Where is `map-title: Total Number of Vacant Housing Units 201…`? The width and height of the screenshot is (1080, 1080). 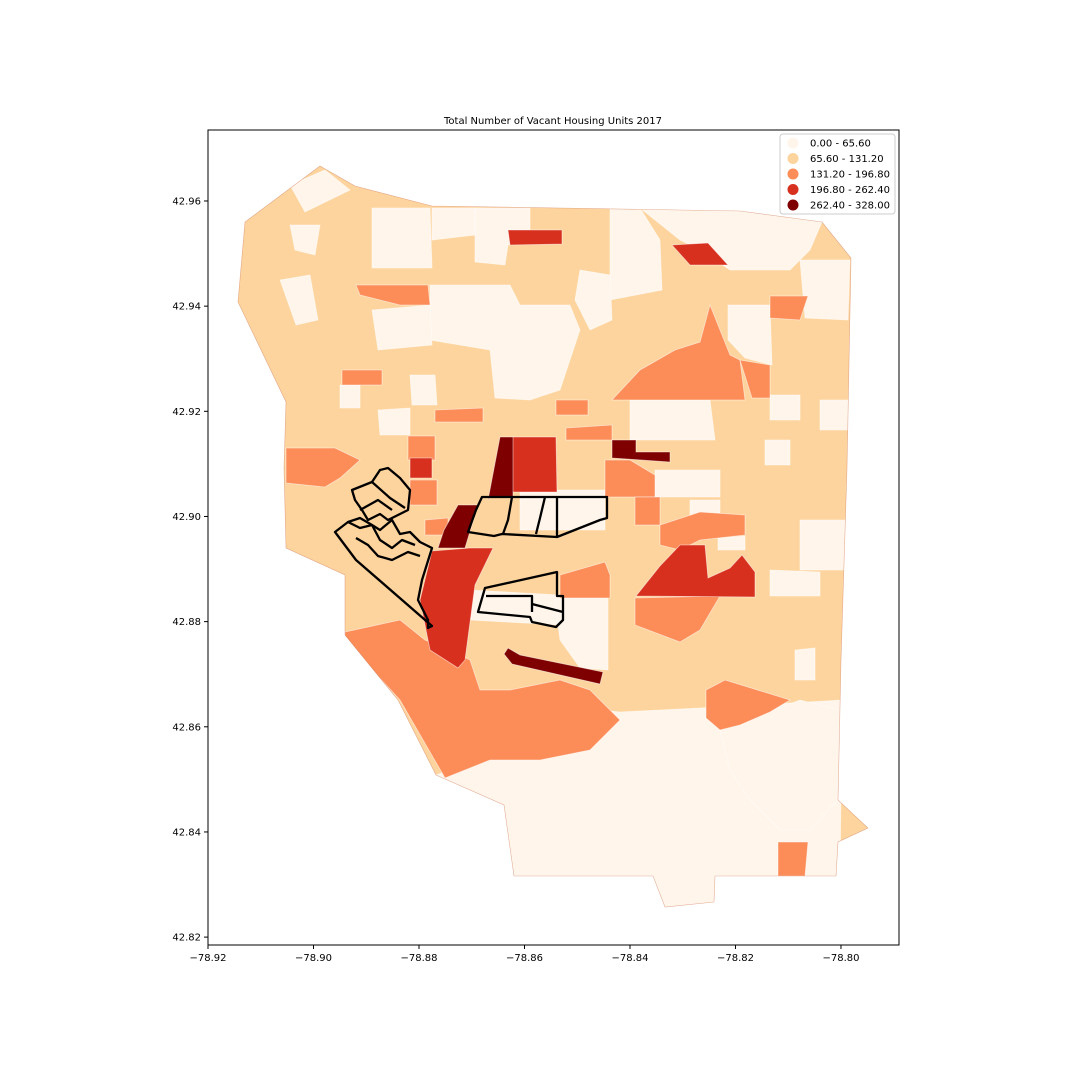
map-title: Total Number of Vacant Housing Units 201… is located at coordinates (552, 121).